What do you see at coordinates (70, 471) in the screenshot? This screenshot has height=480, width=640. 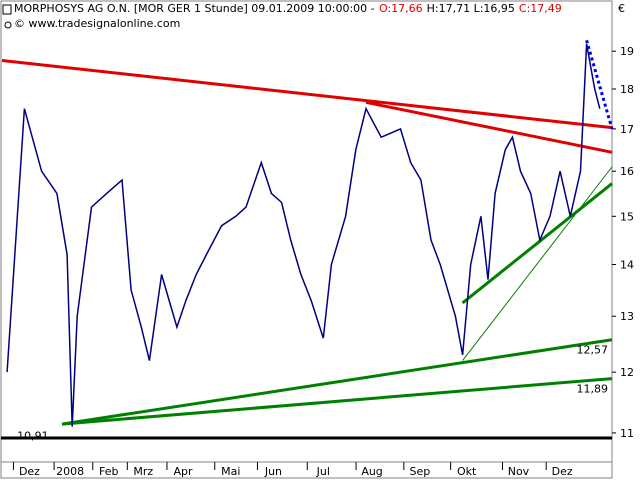 I see `x-tick-label: 2008` at bounding box center [70, 471].